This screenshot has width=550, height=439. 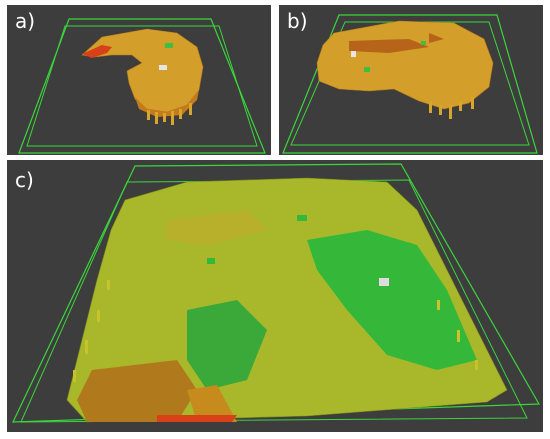 I want to click on occupancy-map-a, so click(x=142, y=86).